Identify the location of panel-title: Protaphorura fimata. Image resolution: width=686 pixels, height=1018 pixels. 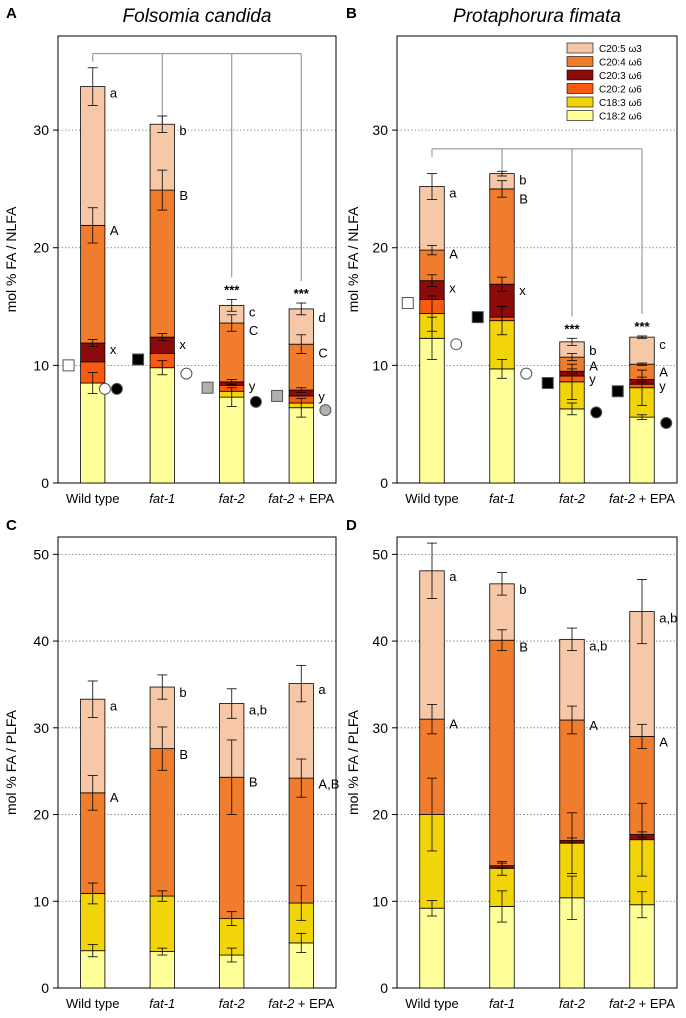
(537, 16).